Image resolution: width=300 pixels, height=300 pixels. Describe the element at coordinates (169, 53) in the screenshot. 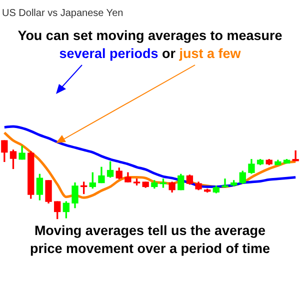

I see `text: or` at that location.